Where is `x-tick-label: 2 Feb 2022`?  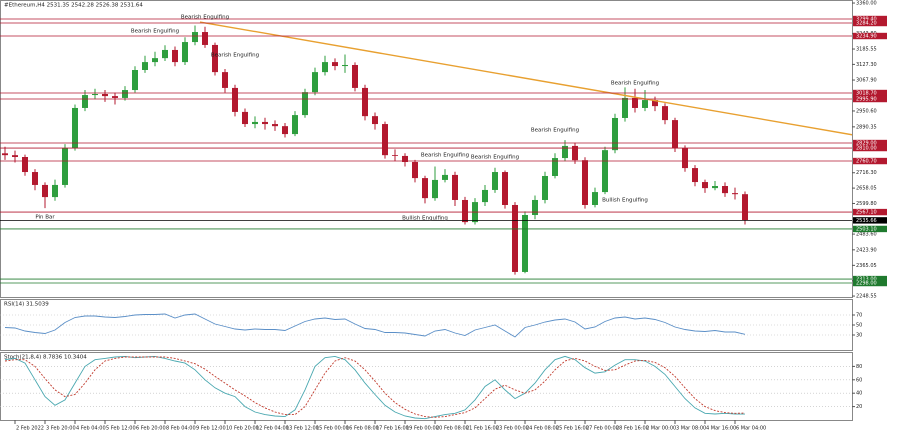
x-tick-label: 2 Feb 2022 is located at coordinates (30, 429).